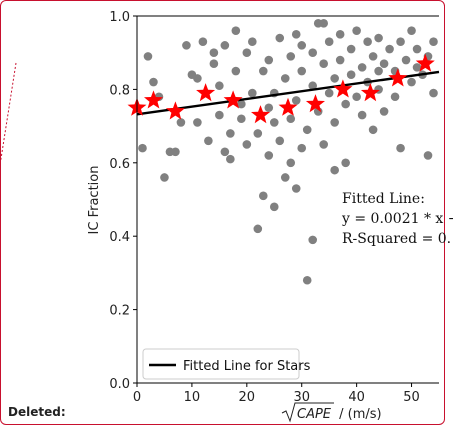 This screenshot has height=431, width=453. Describe the element at coordinates (119, 164) in the screenshot. I see `y-tick-label: 0.6` at that location.